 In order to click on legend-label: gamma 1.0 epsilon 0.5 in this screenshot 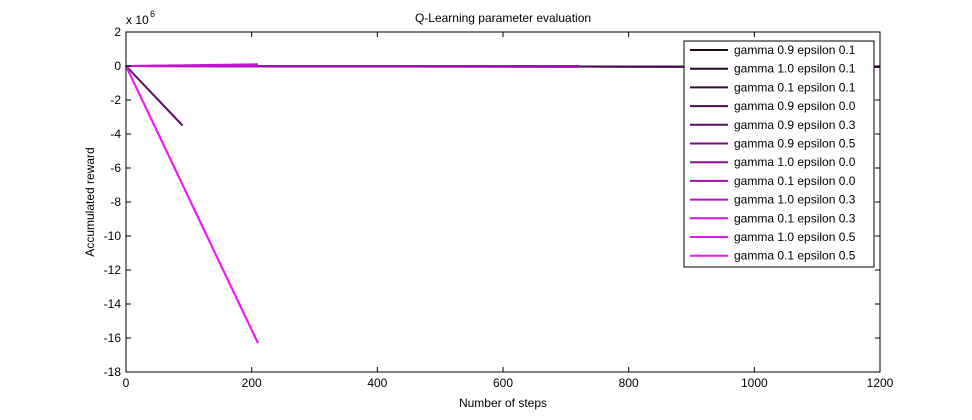, I will do `click(795, 237)`.